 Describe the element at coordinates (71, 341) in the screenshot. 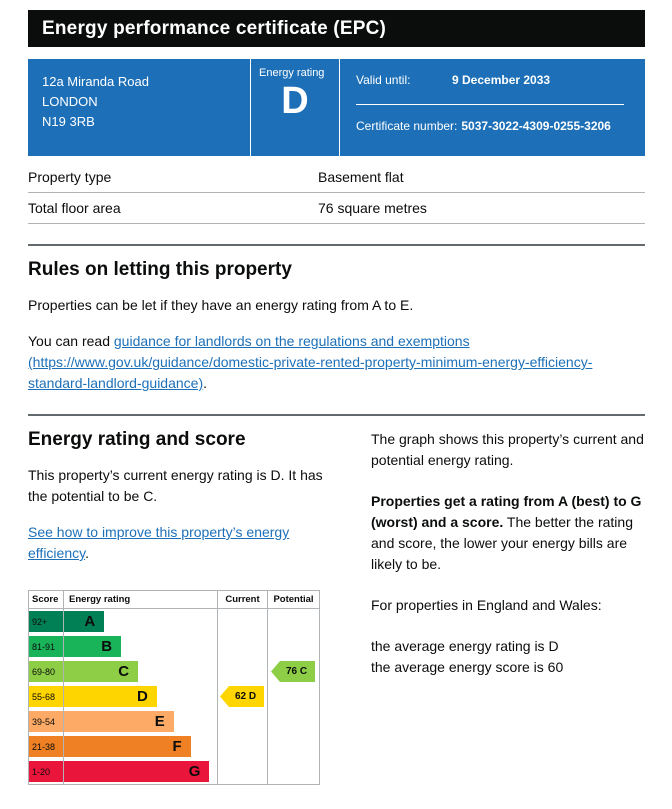

I see `rules-paragraph-2-prefix: You can read` at that location.